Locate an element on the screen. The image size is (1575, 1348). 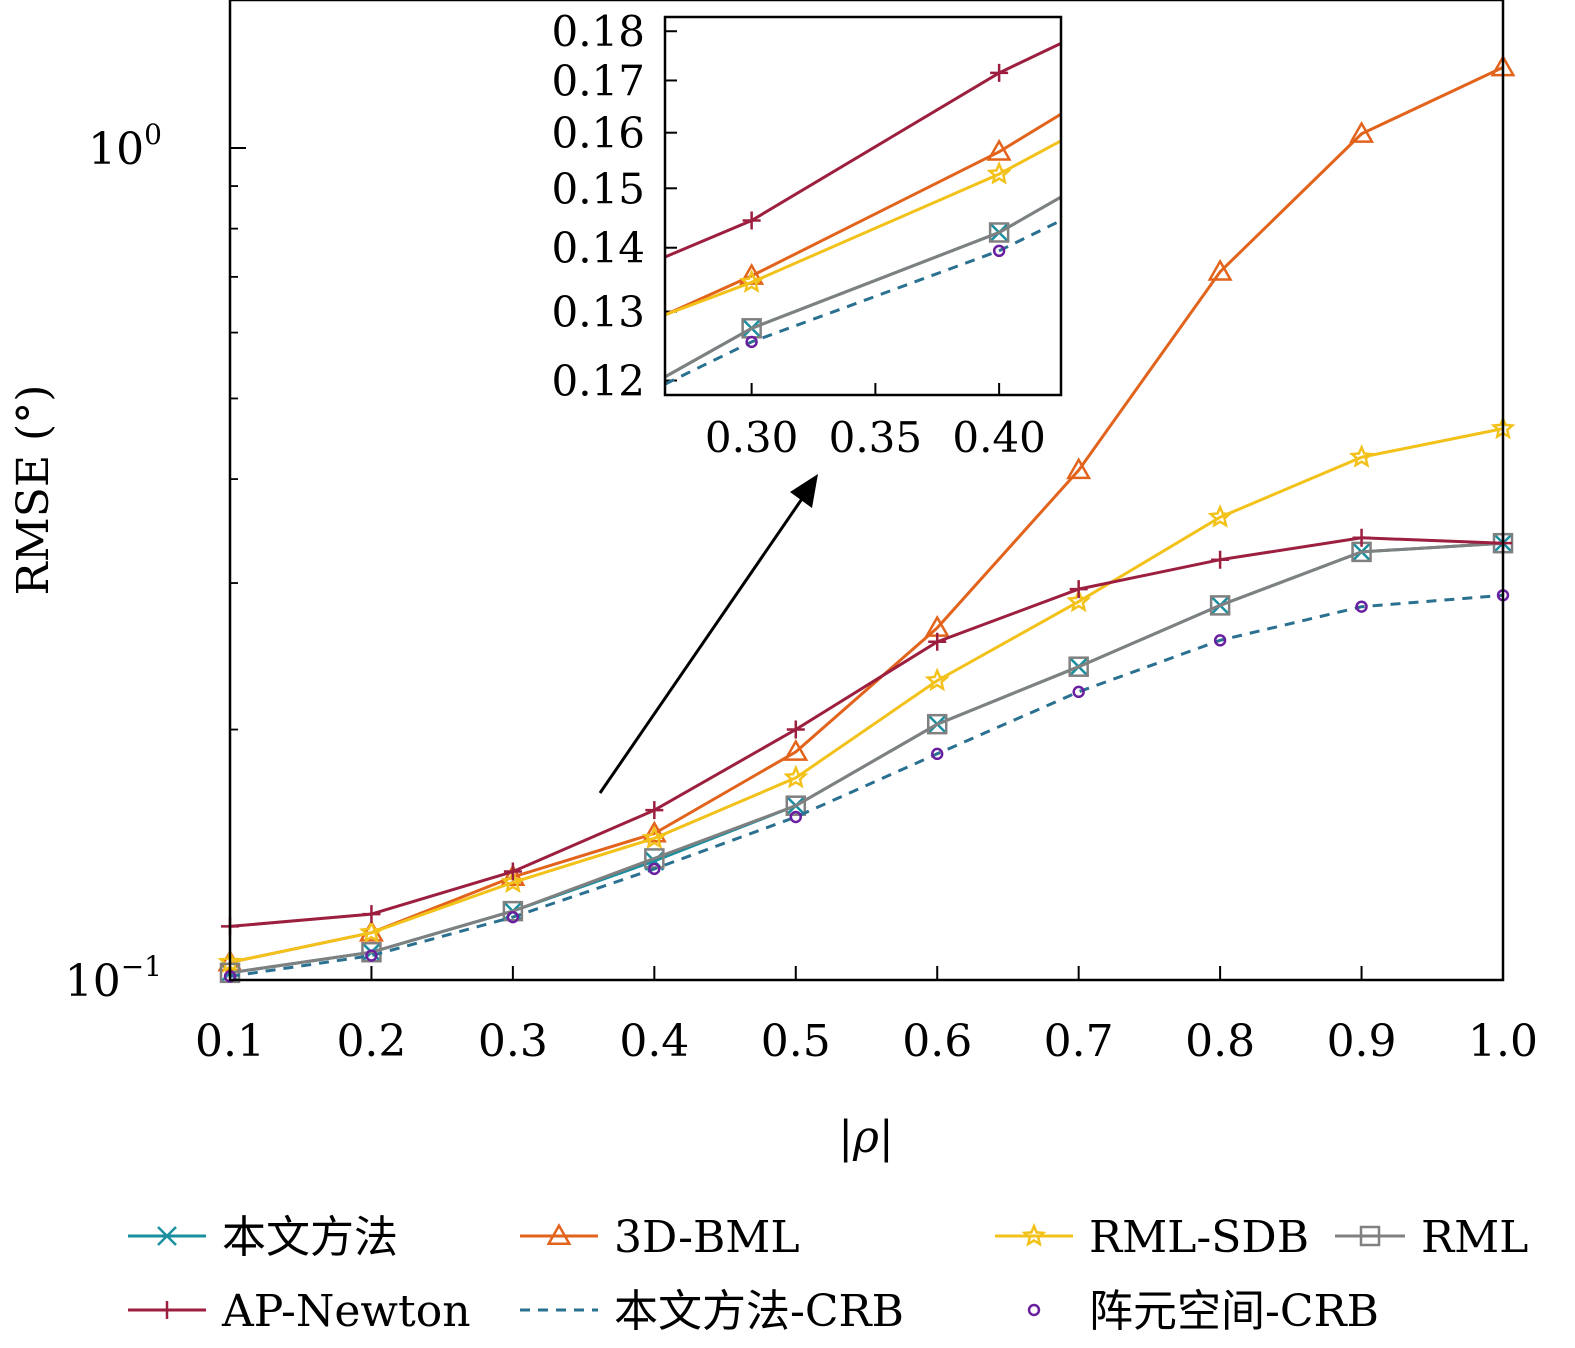
inset-x-tick-label: 0.30 is located at coordinates (752, 437).